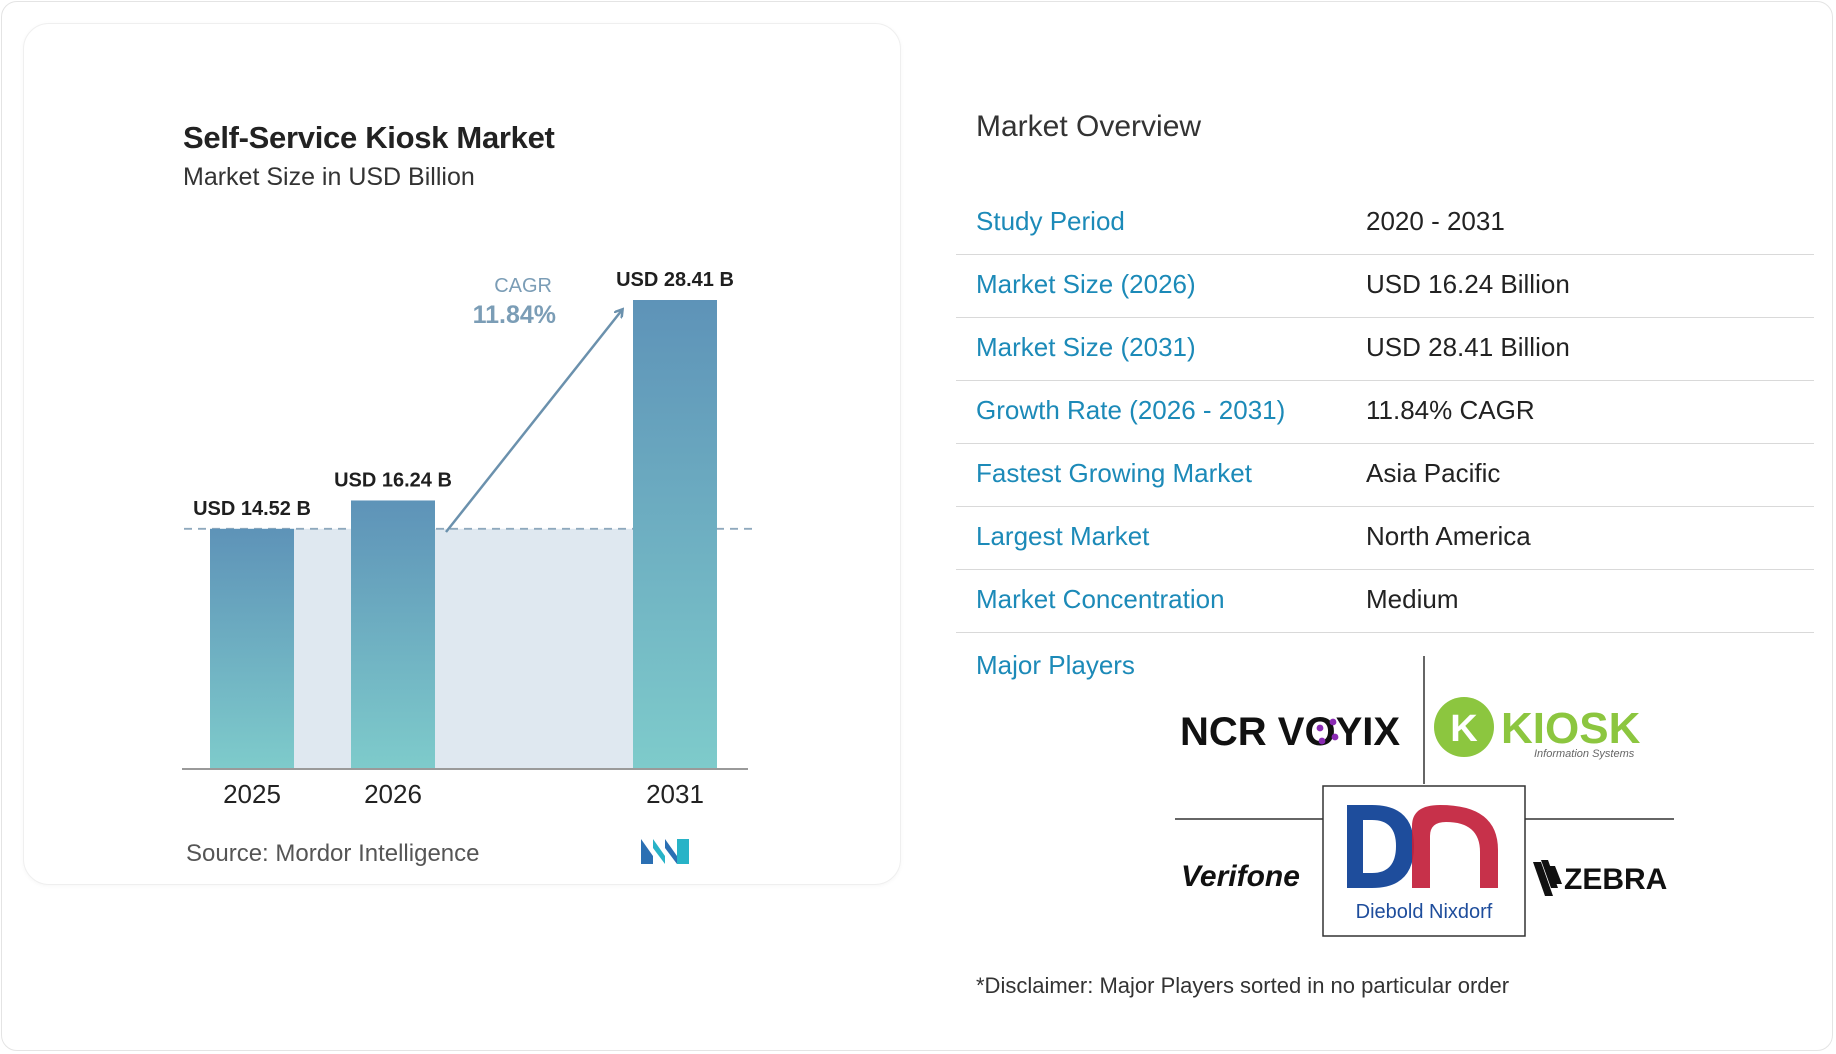  What do you see at coordinates (1412, 599) in the screenshot?
I see `overview-value: Medium` at bounding box center [1412, 599].